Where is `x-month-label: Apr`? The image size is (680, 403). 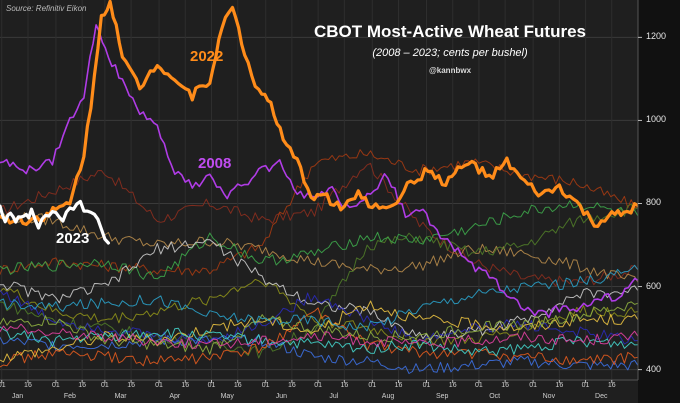 x-month-label: Apr is located at coordinates (175, 396).